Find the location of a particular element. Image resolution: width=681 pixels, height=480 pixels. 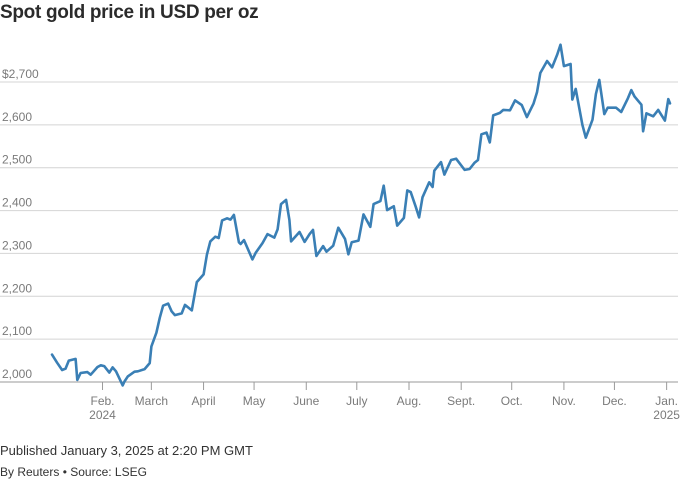

byline-source: By Reuters • Source: LSEG is located at coordinates (73, 472).